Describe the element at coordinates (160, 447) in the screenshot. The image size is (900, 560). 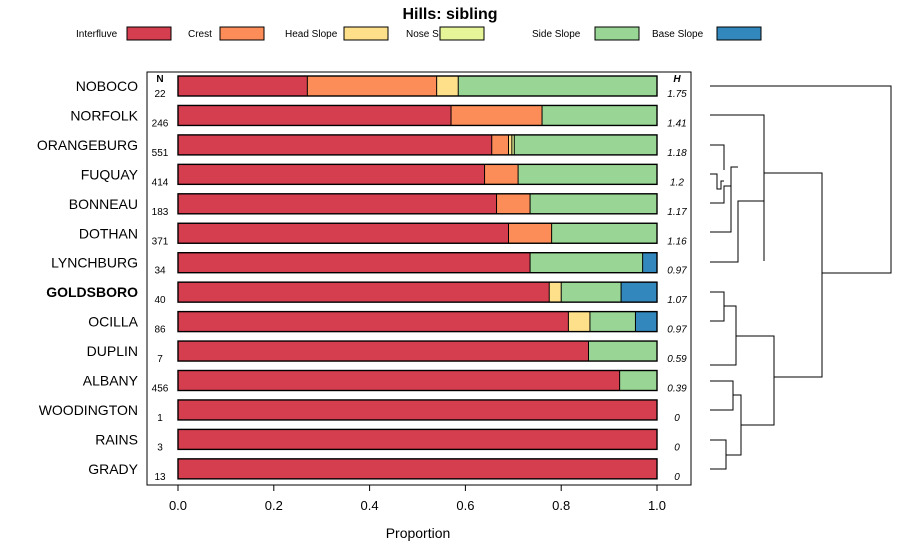
I see `n-value: 3` at that location.